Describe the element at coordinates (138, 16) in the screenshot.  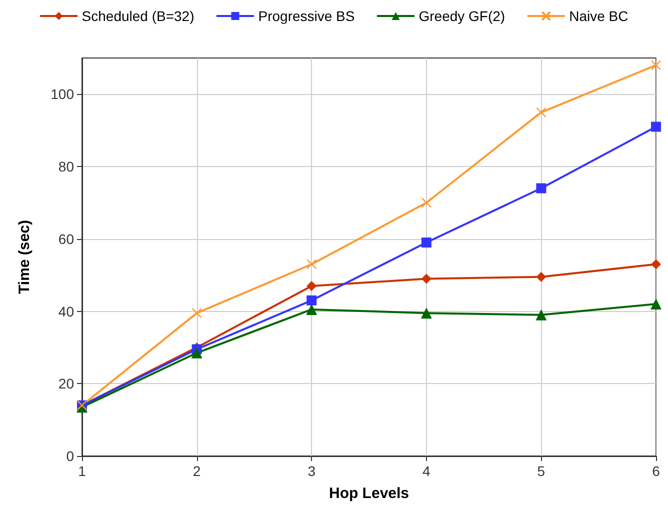
I see `legend-label: Scheduled (B=32)` at that location.